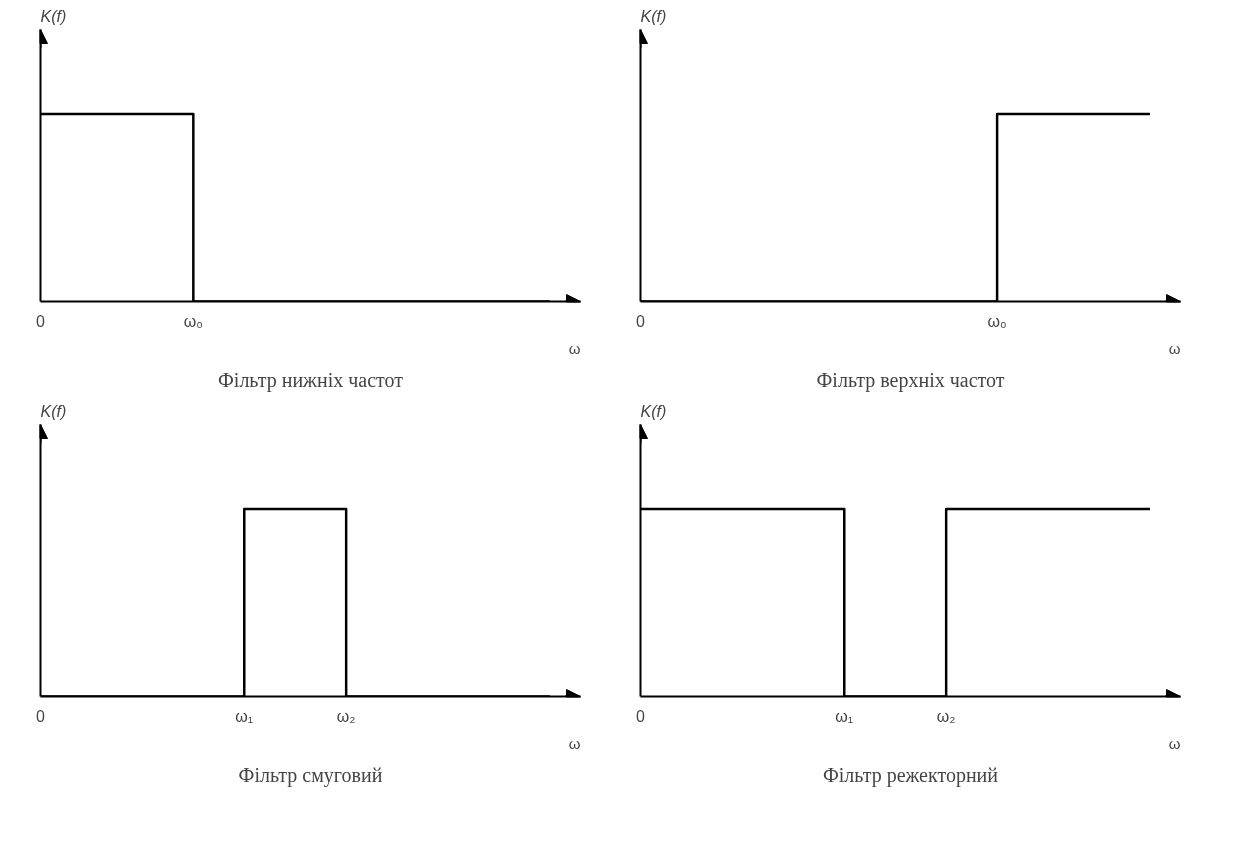 This screenshot has height=843, width=1252. I want to click on text: Фільтр режекторний, so click(910, 775).